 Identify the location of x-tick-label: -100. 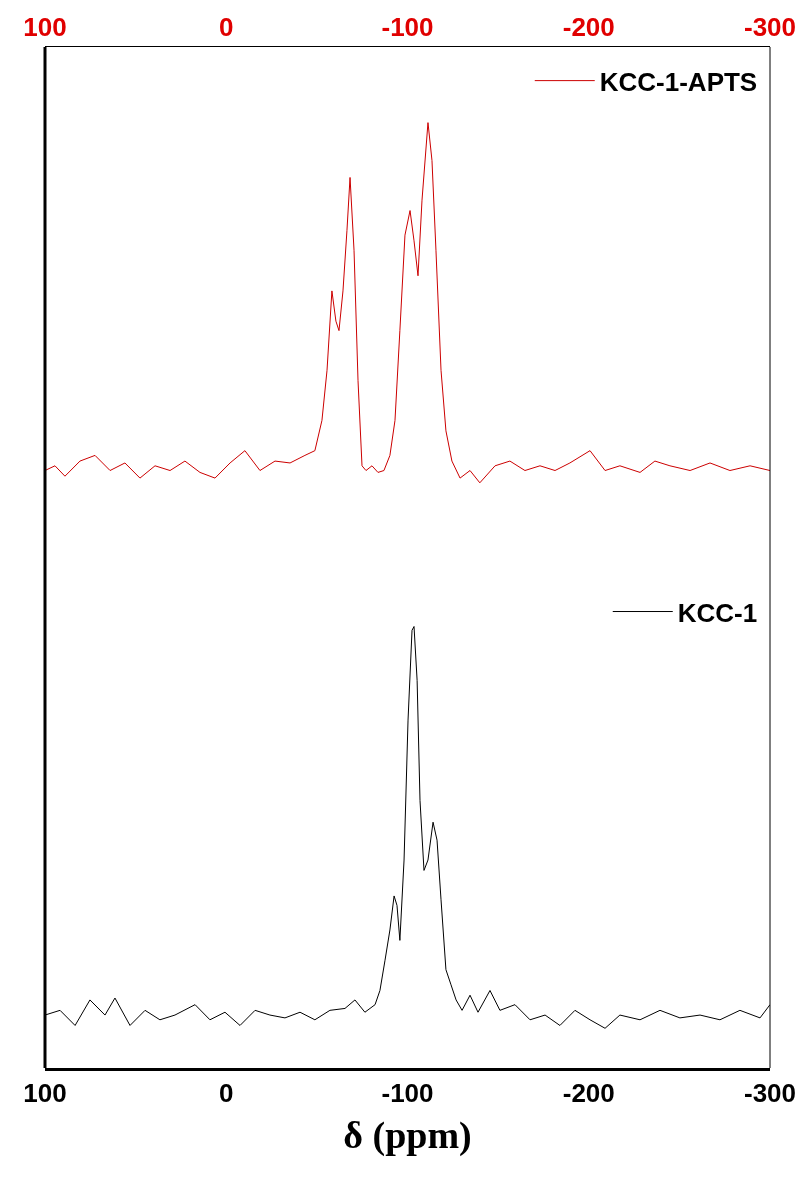
(407, 1093).